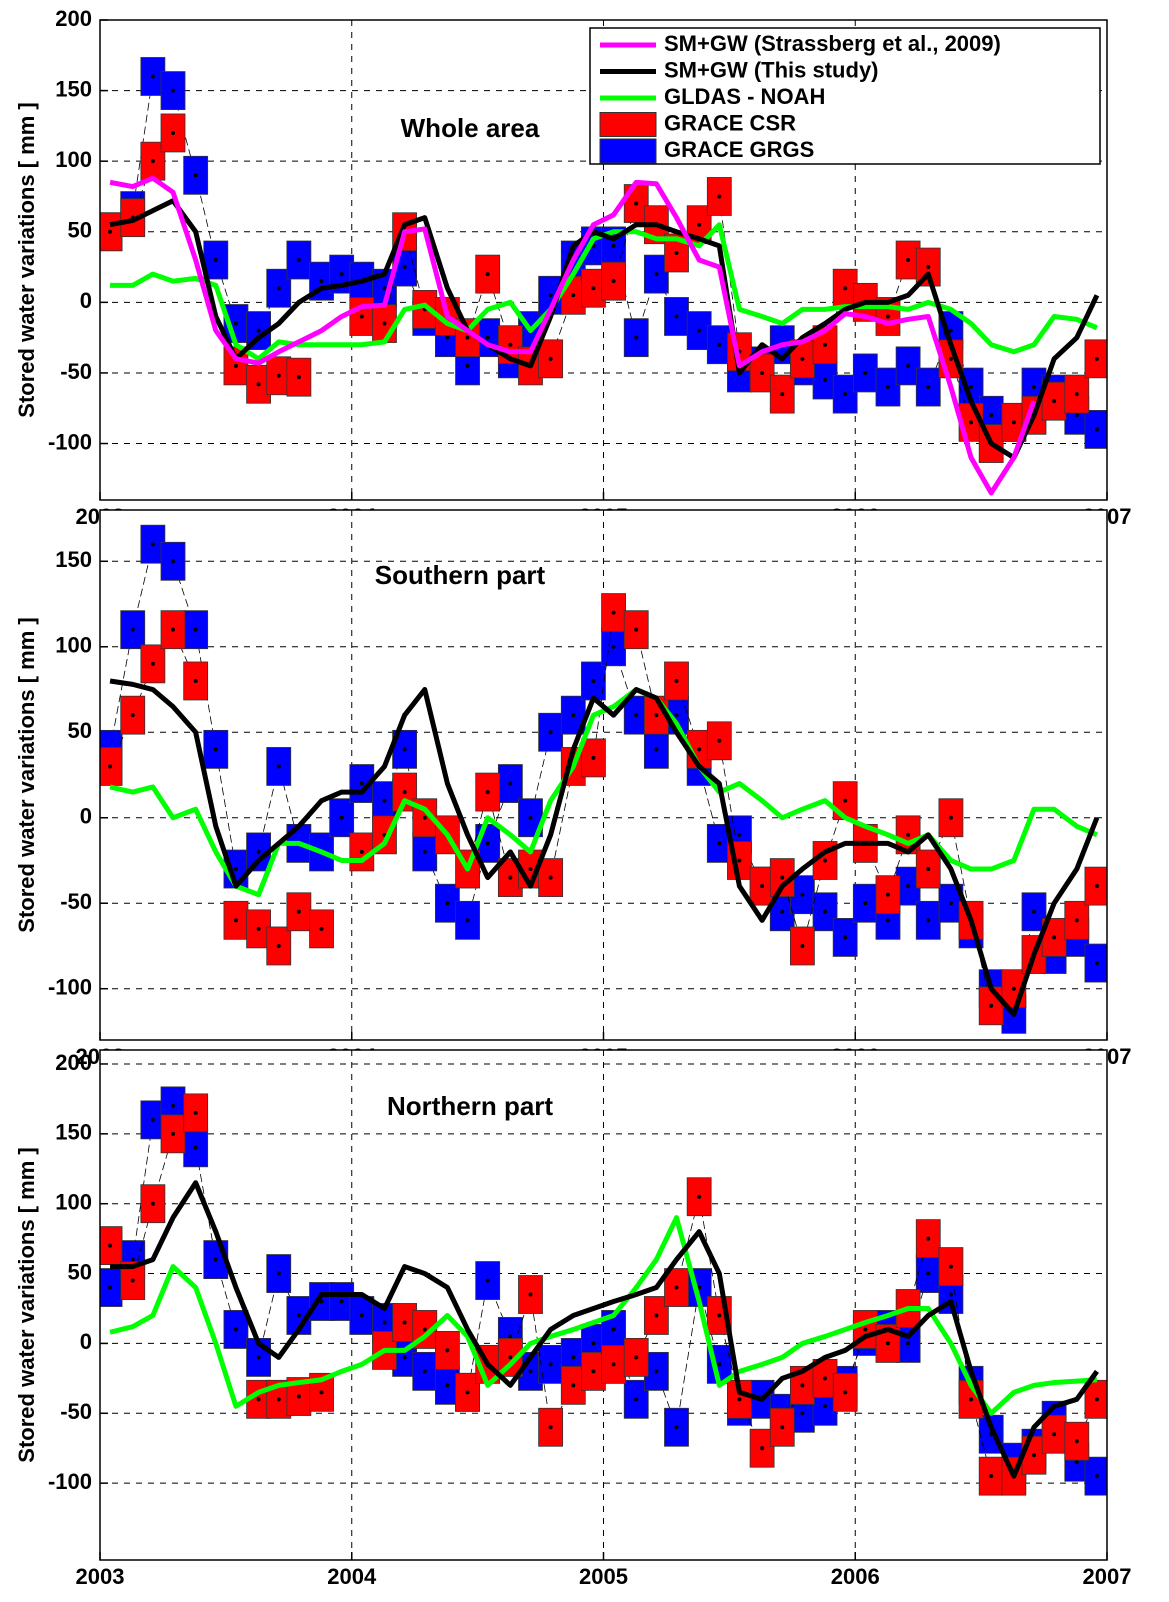  I want to click on x-tick-label: 2007, so click(1107, 1576).